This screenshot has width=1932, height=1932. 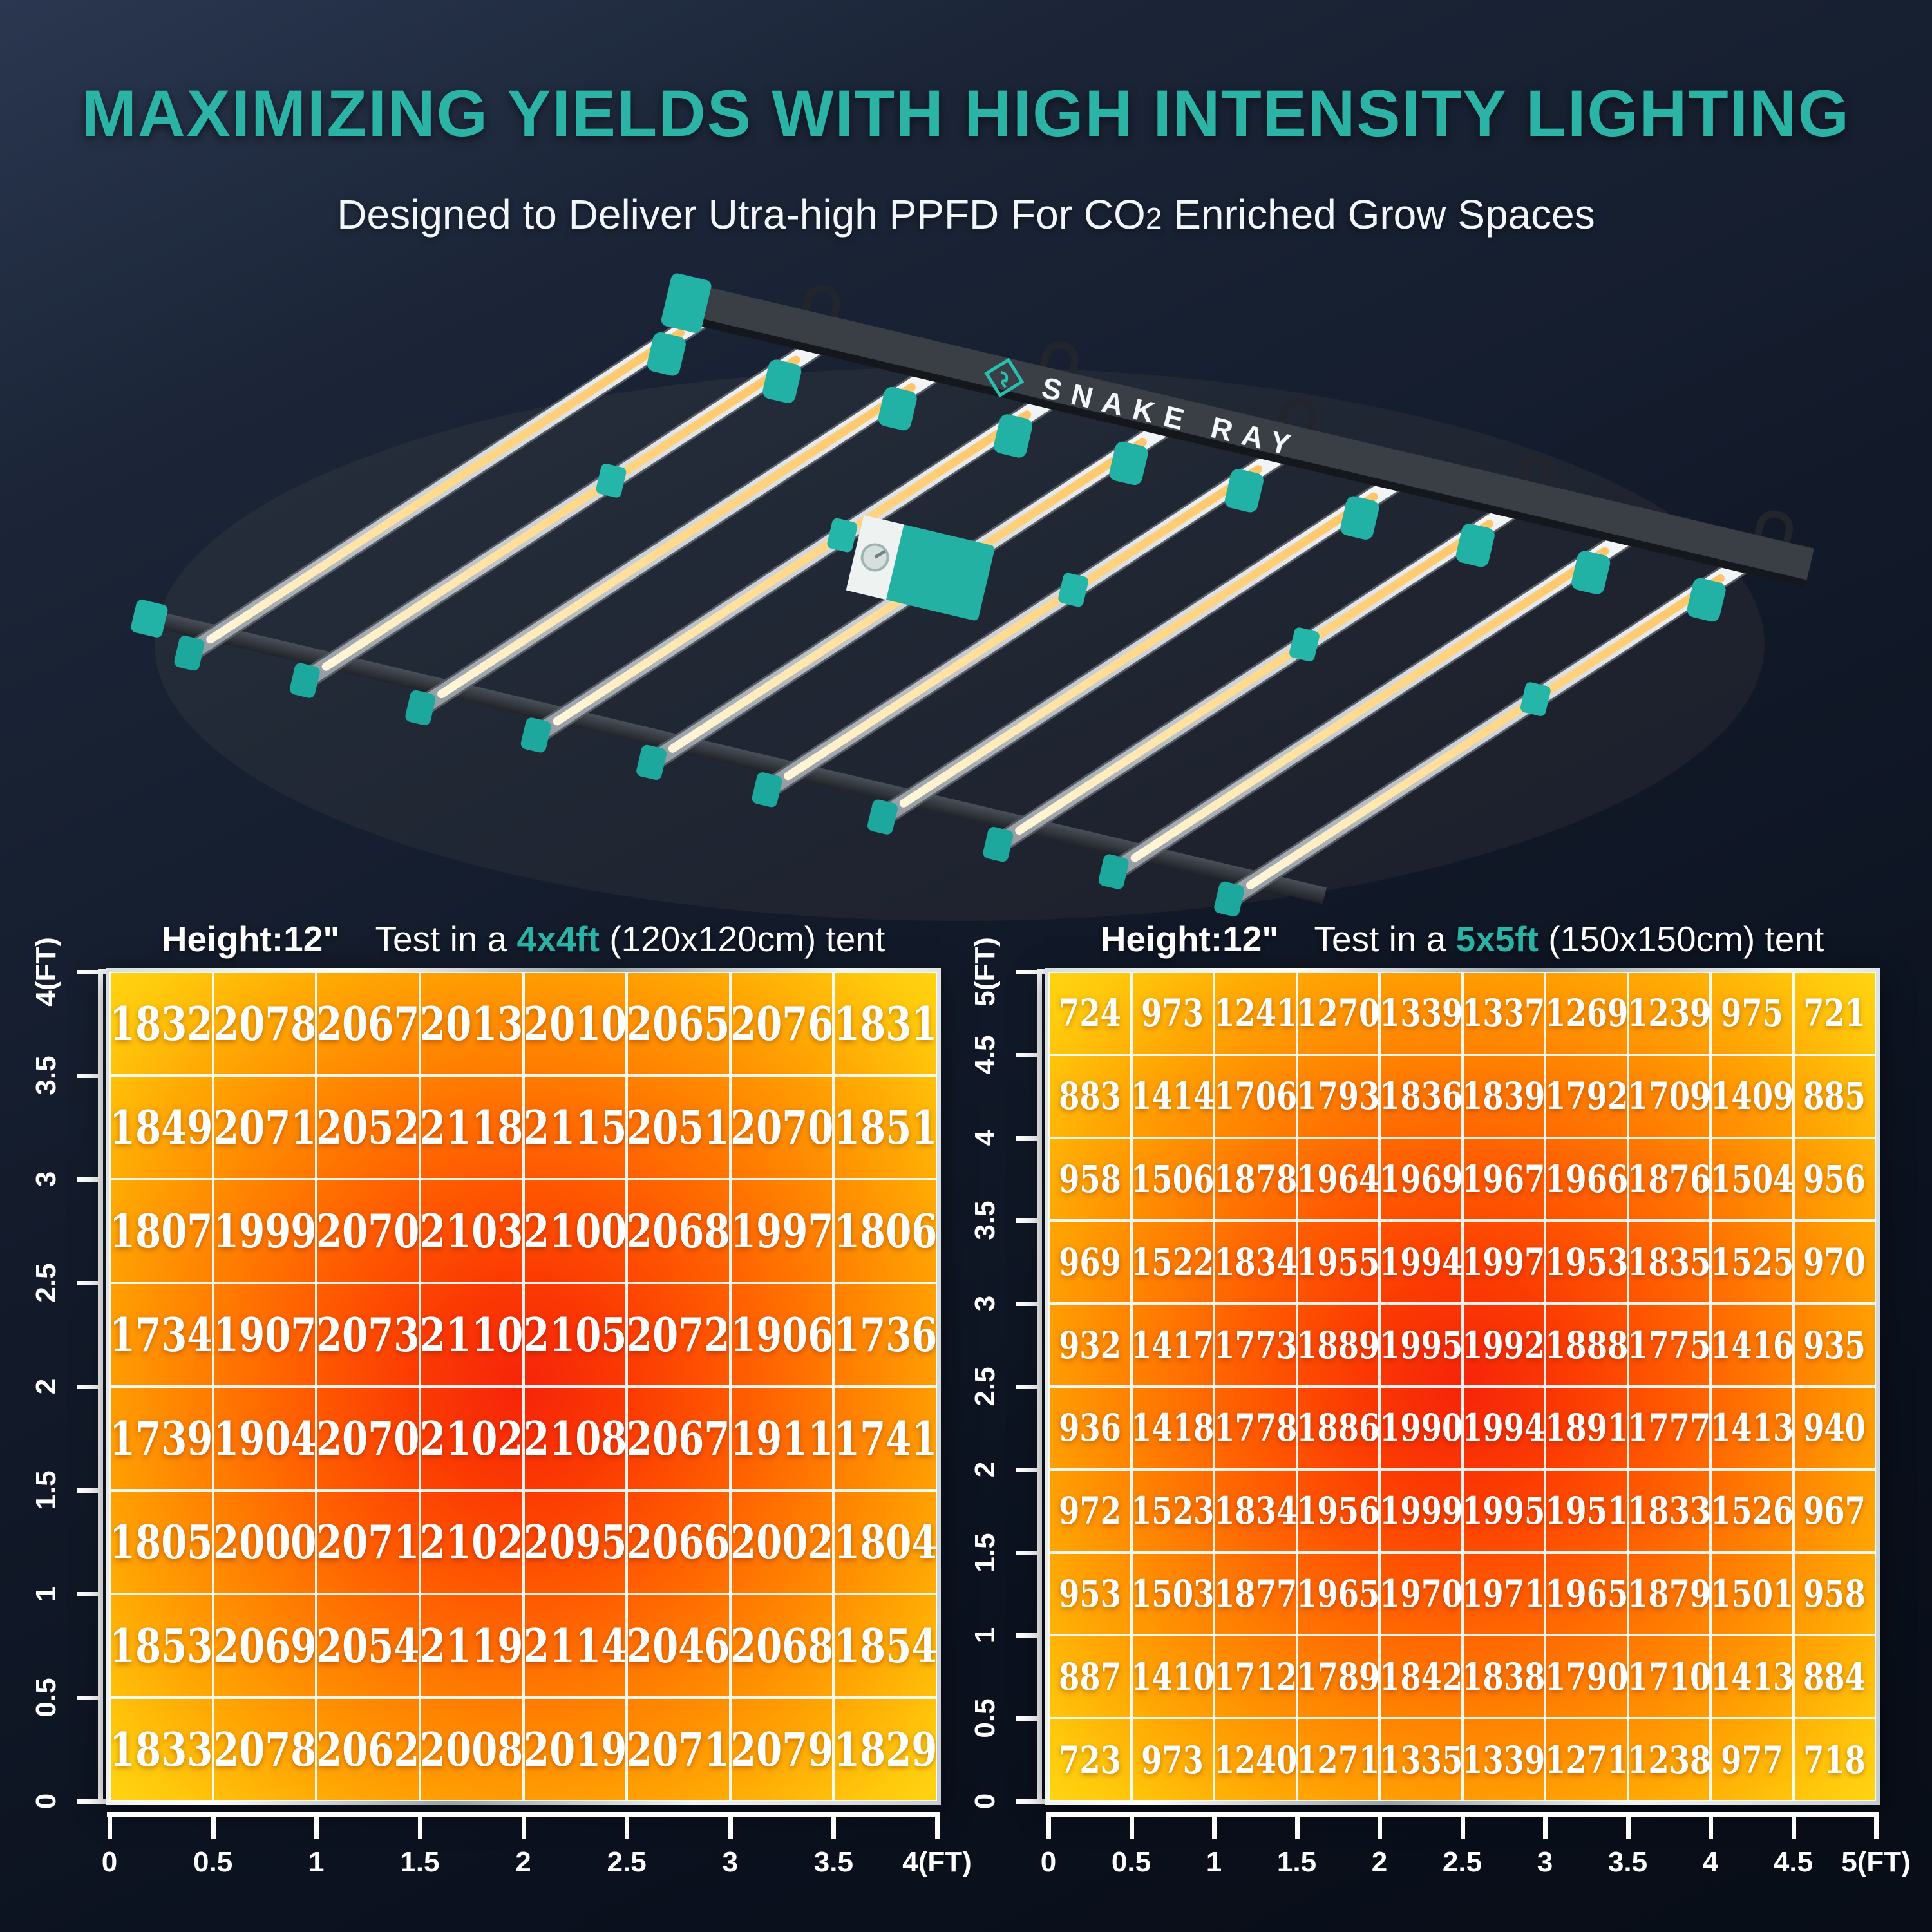 I want to click on heatmap-cell: 884, so click(x=1834, y=1677).